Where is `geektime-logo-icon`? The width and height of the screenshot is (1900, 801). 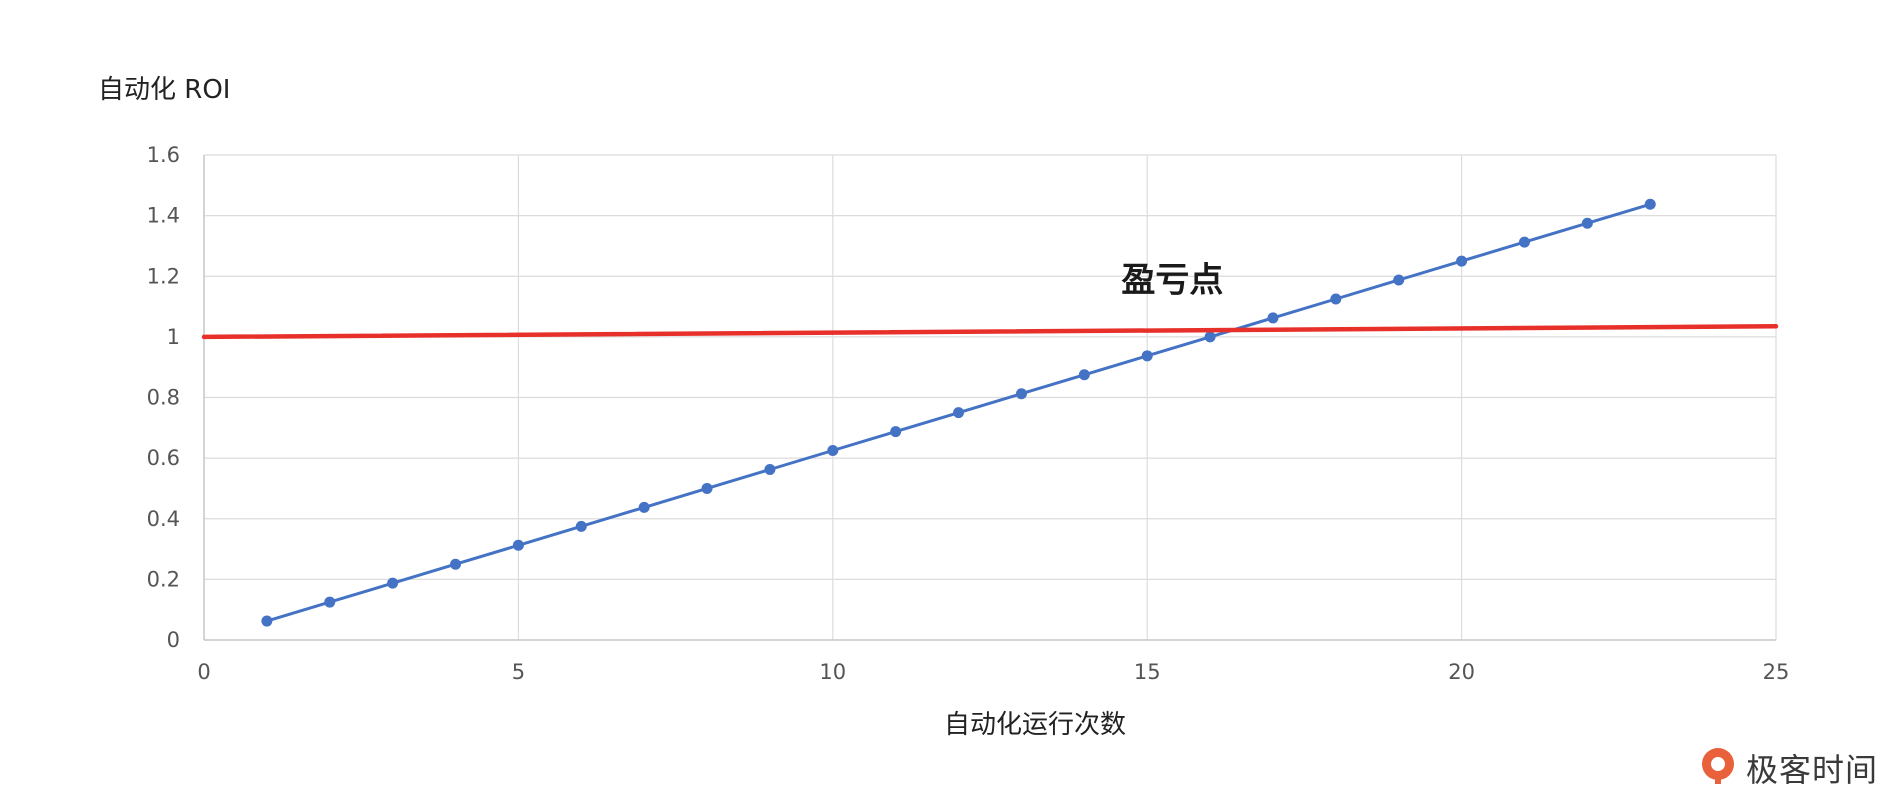 geektime-logo-icon is located at coordinates (1718, 768).